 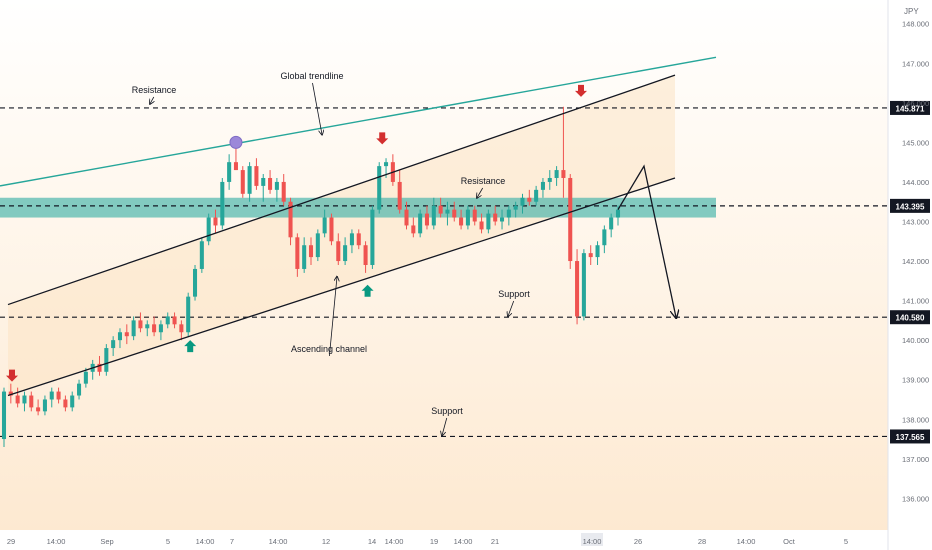 What do you see at coordinates (910, 275) in the screenshot?
I see `price-axis-background` at bounding box center [910, 275].